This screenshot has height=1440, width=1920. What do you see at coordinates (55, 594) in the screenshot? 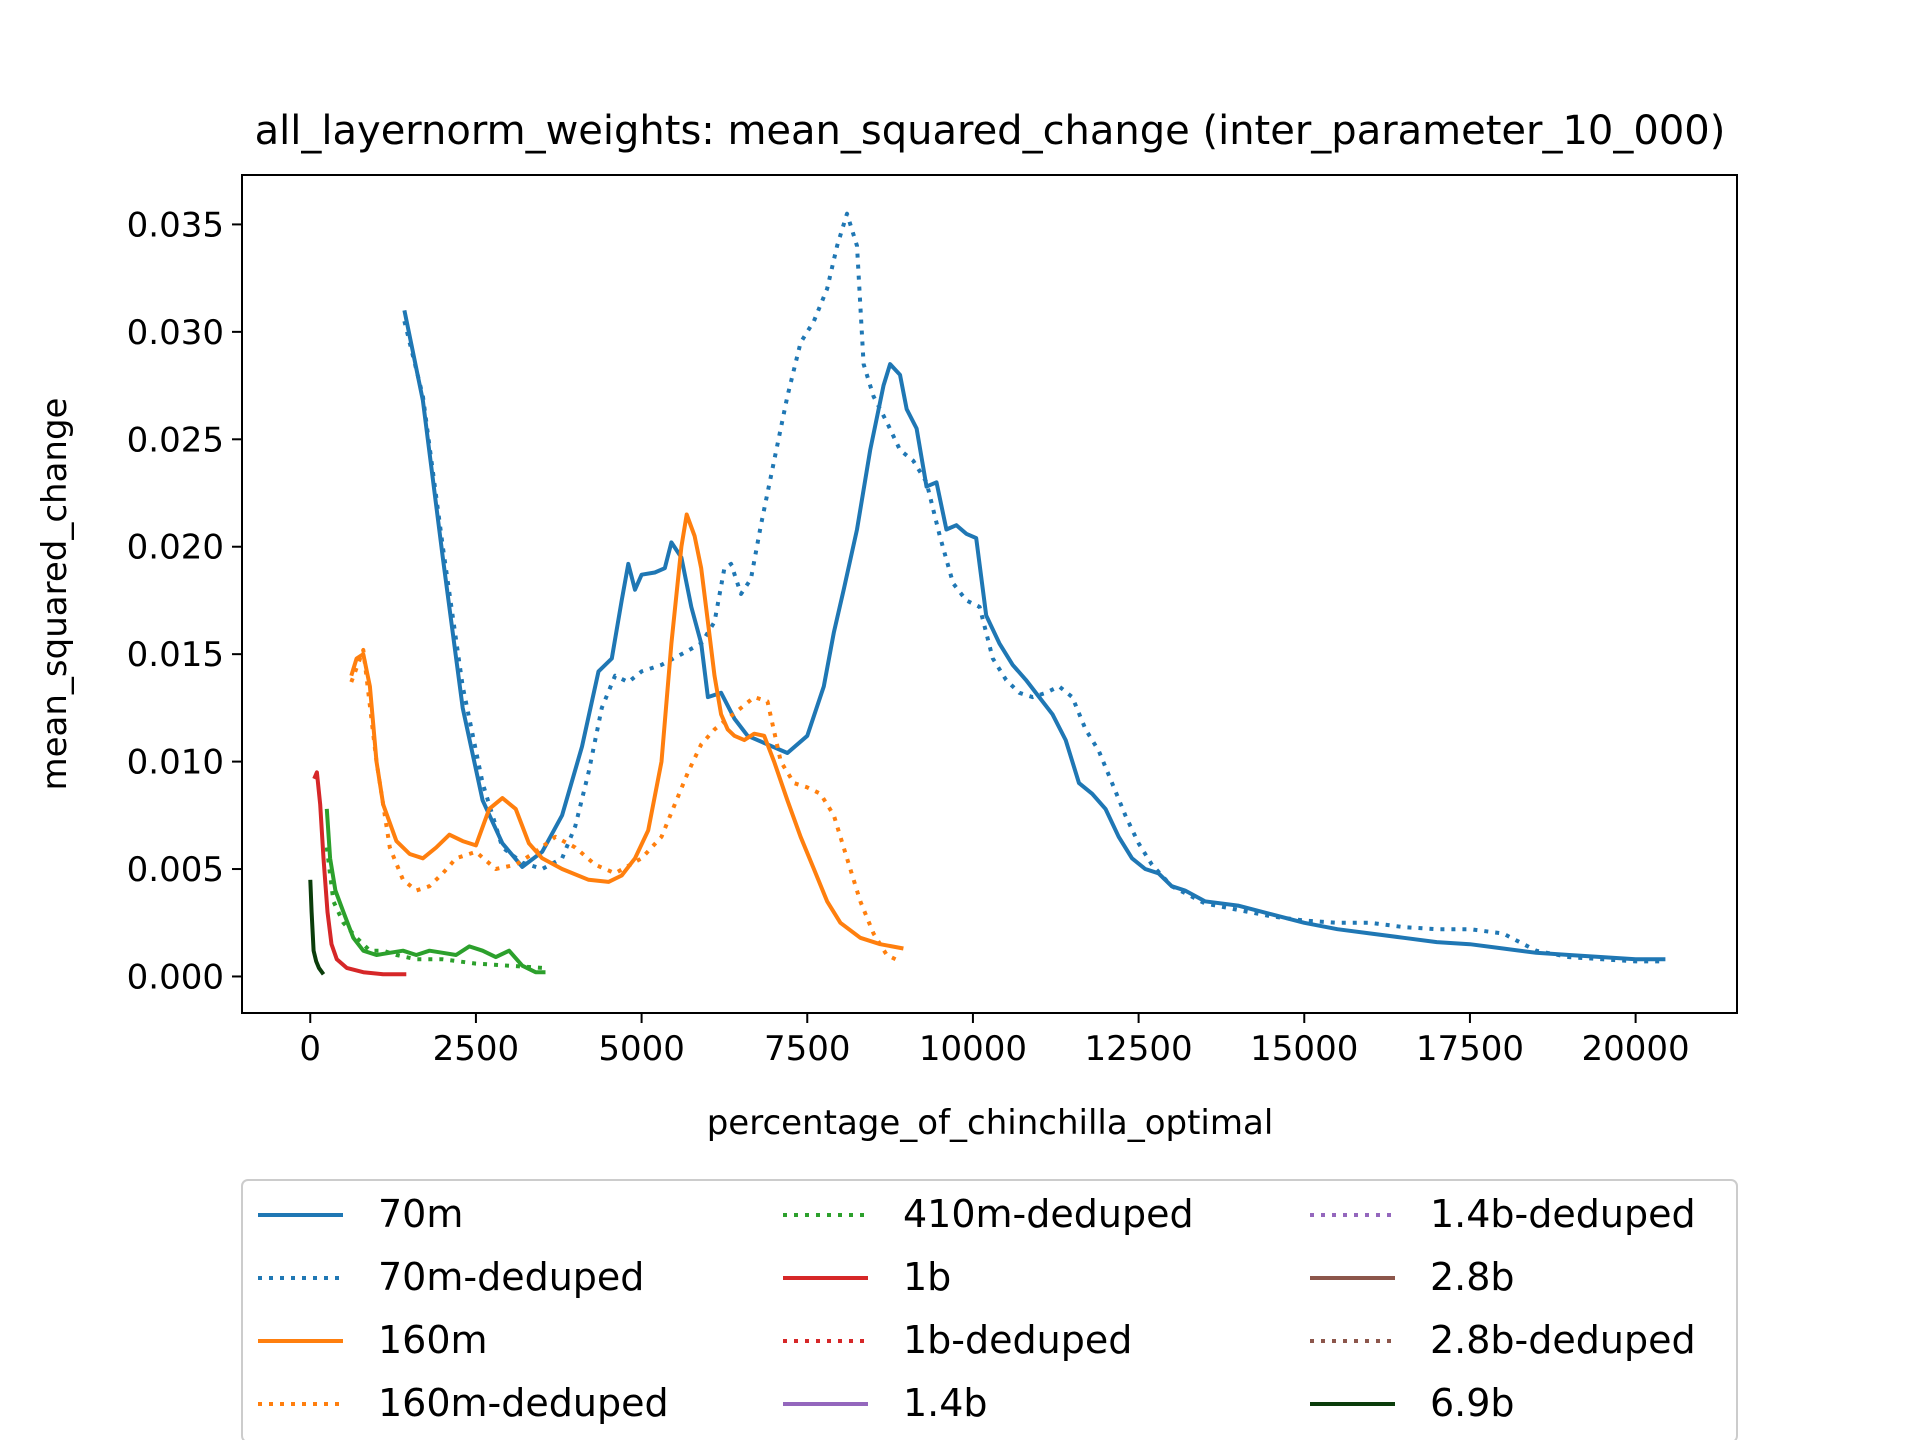
I see `y-axis-label: mean_squared_change` at bounding box center [55, 594].